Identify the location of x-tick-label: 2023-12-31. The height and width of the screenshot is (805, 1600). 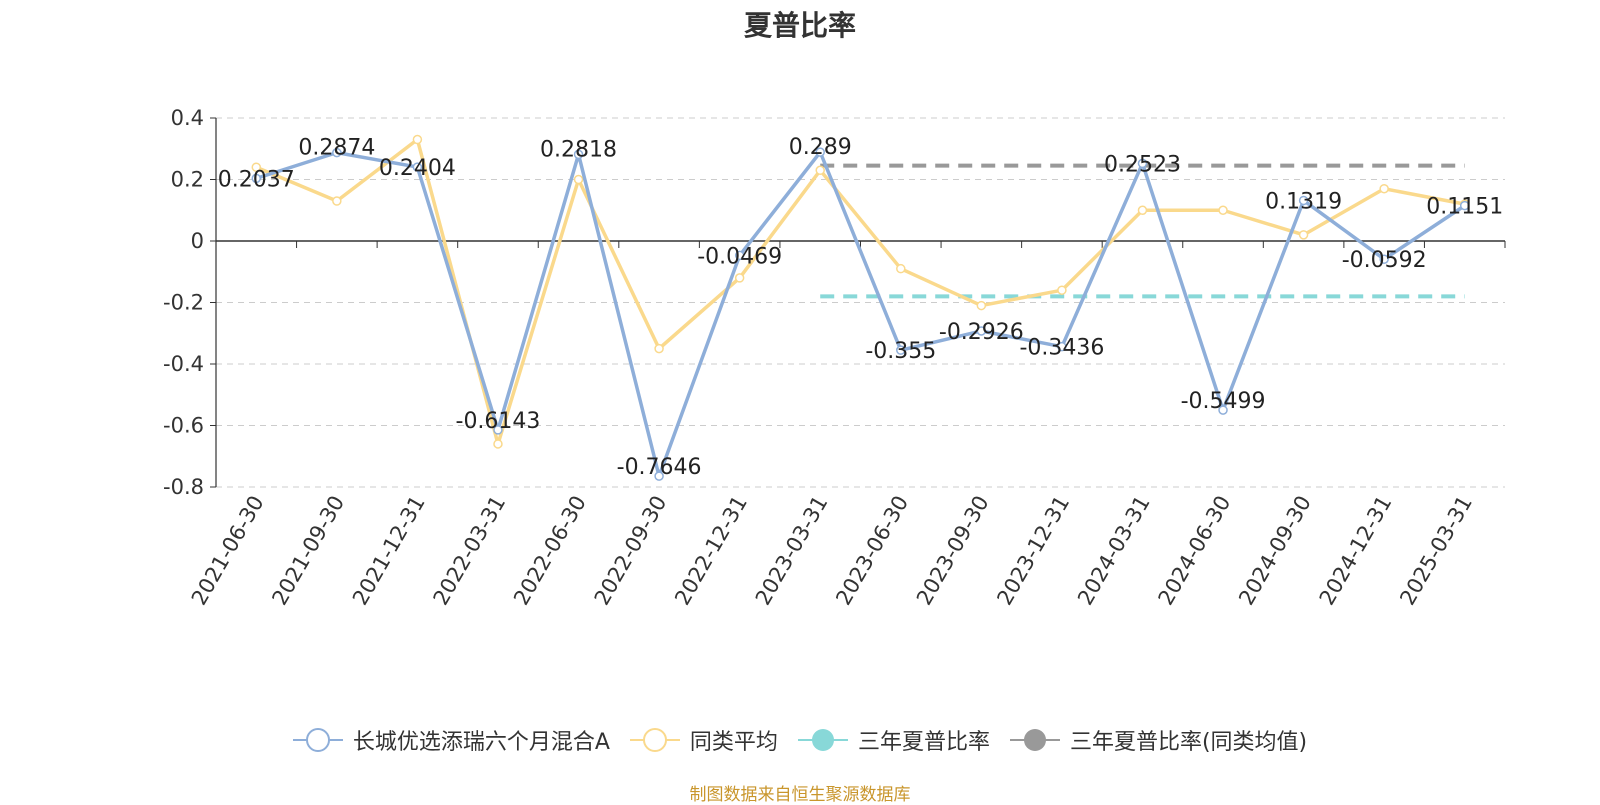
(1033, 551).